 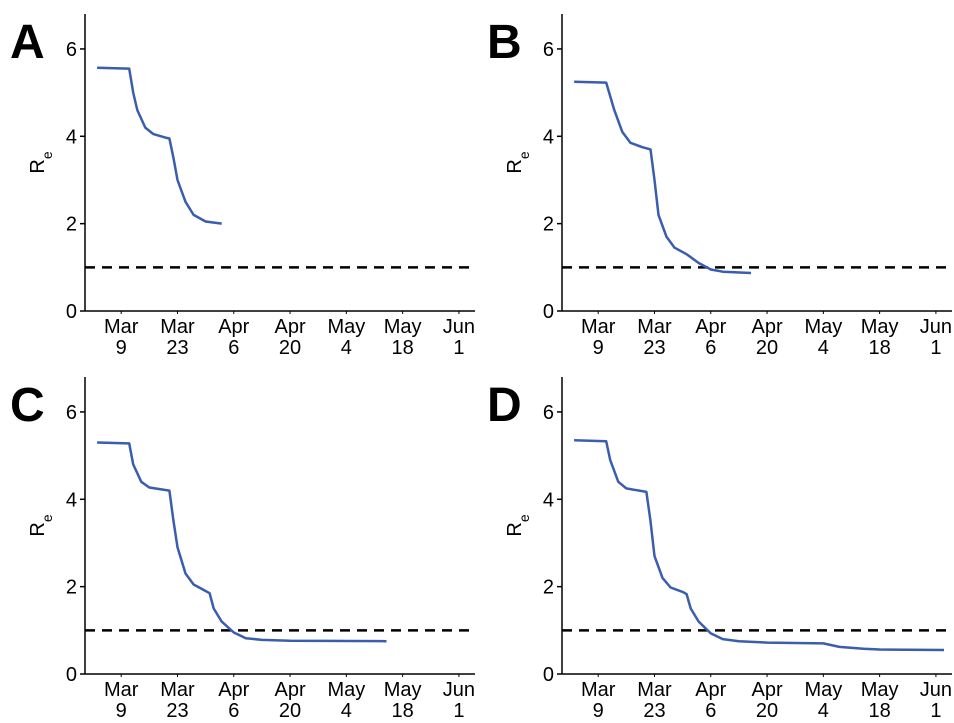 I want to click on panel-label: A, so click(x=27, y=42).